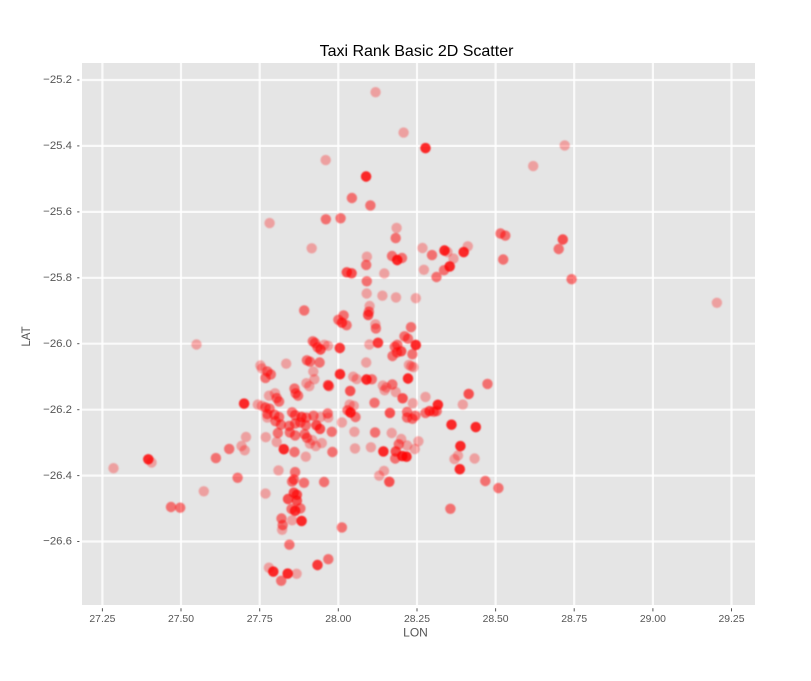 Image resolution: width=811 pixels, height=681 pixels. What do you see at coordinates (260, 619) in the screenshot?
I see `svg-text: 27.75` at bounding box center [260, 619].